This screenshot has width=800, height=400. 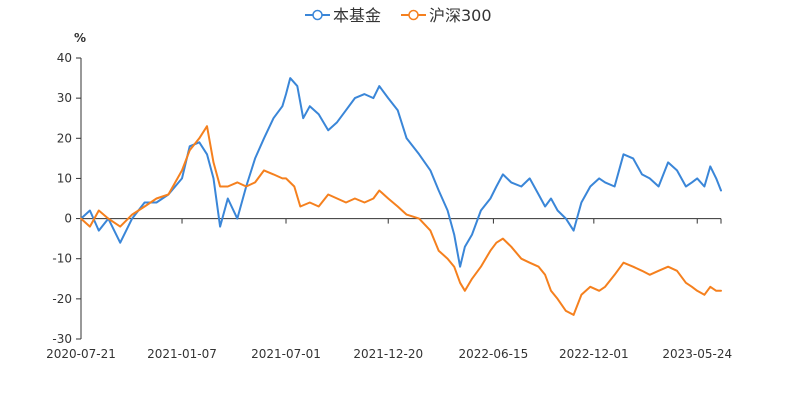 What do you see at coordinates (494, 354) in the screenshot?
I see `x-tick-label: 2022-06-15` at bounding box center [494, 354].